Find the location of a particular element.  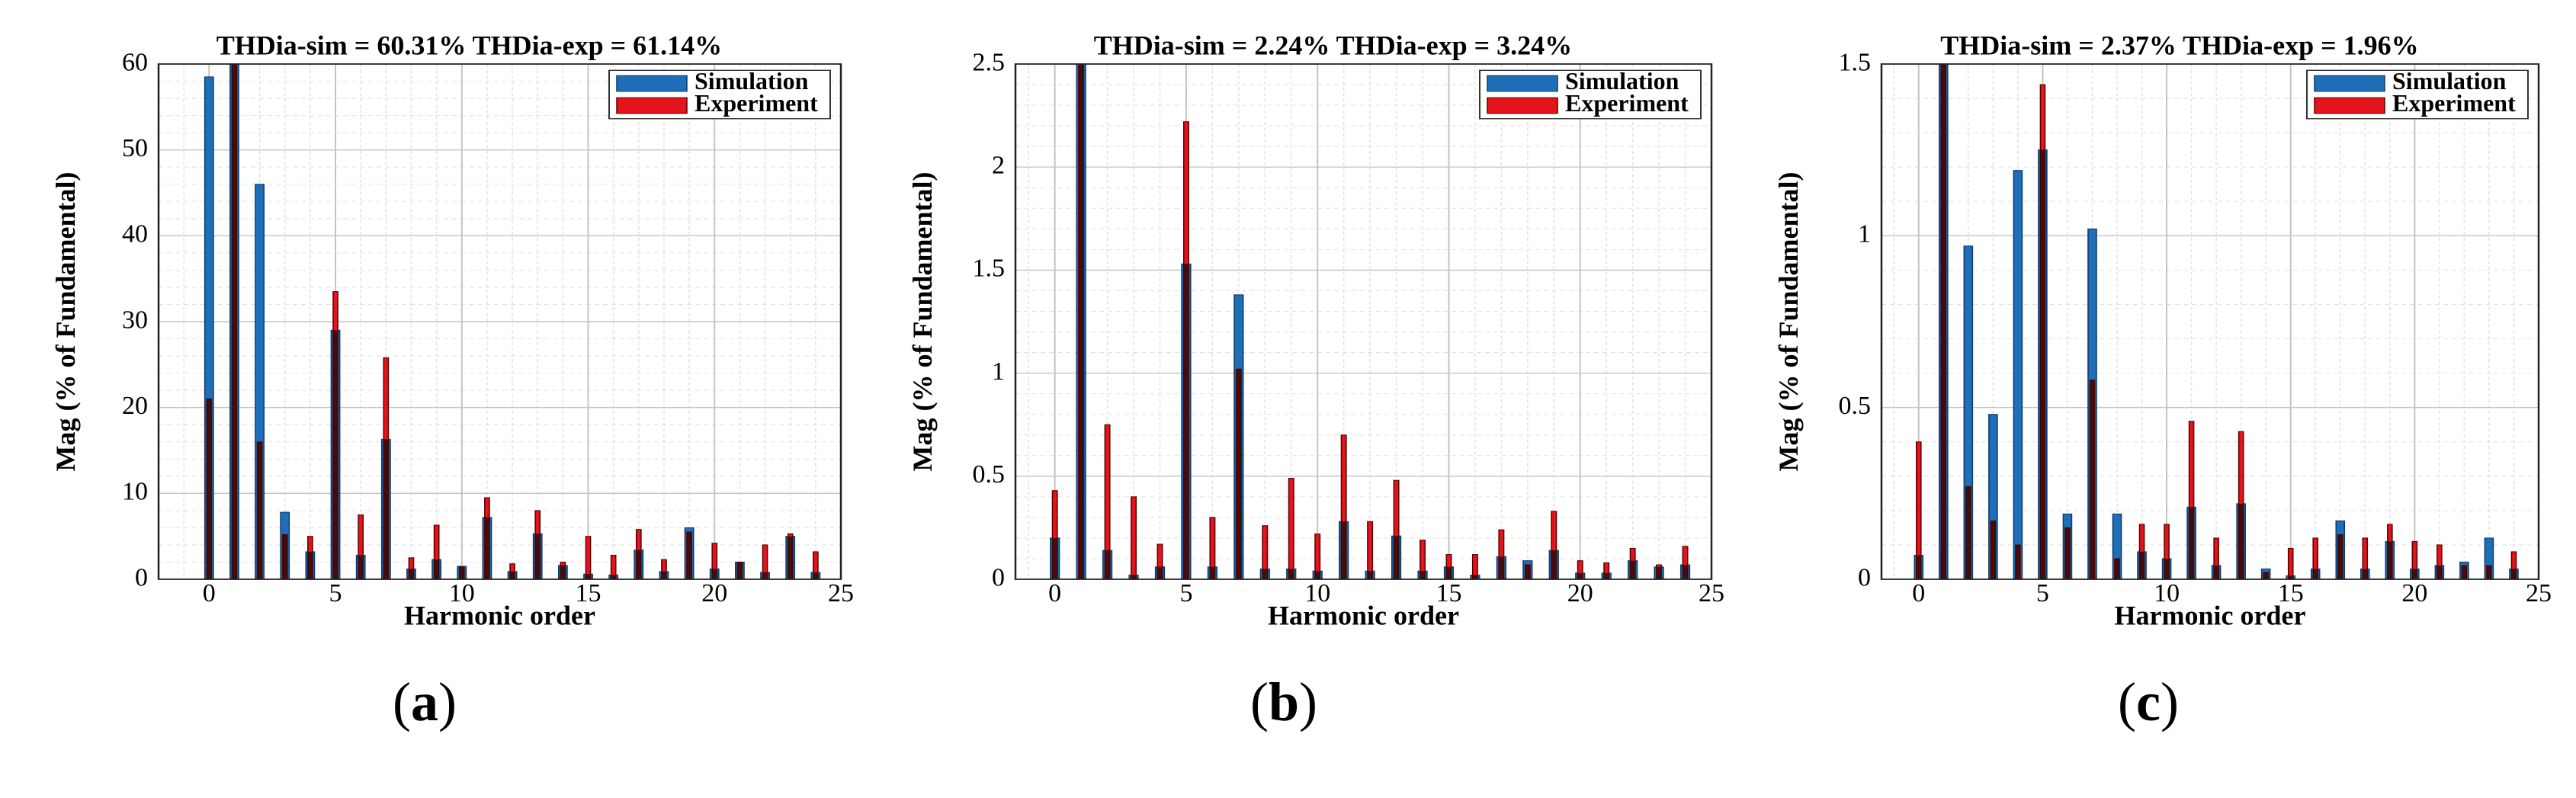

legend-swatch-experiment is located at coordinates (2349, 105).